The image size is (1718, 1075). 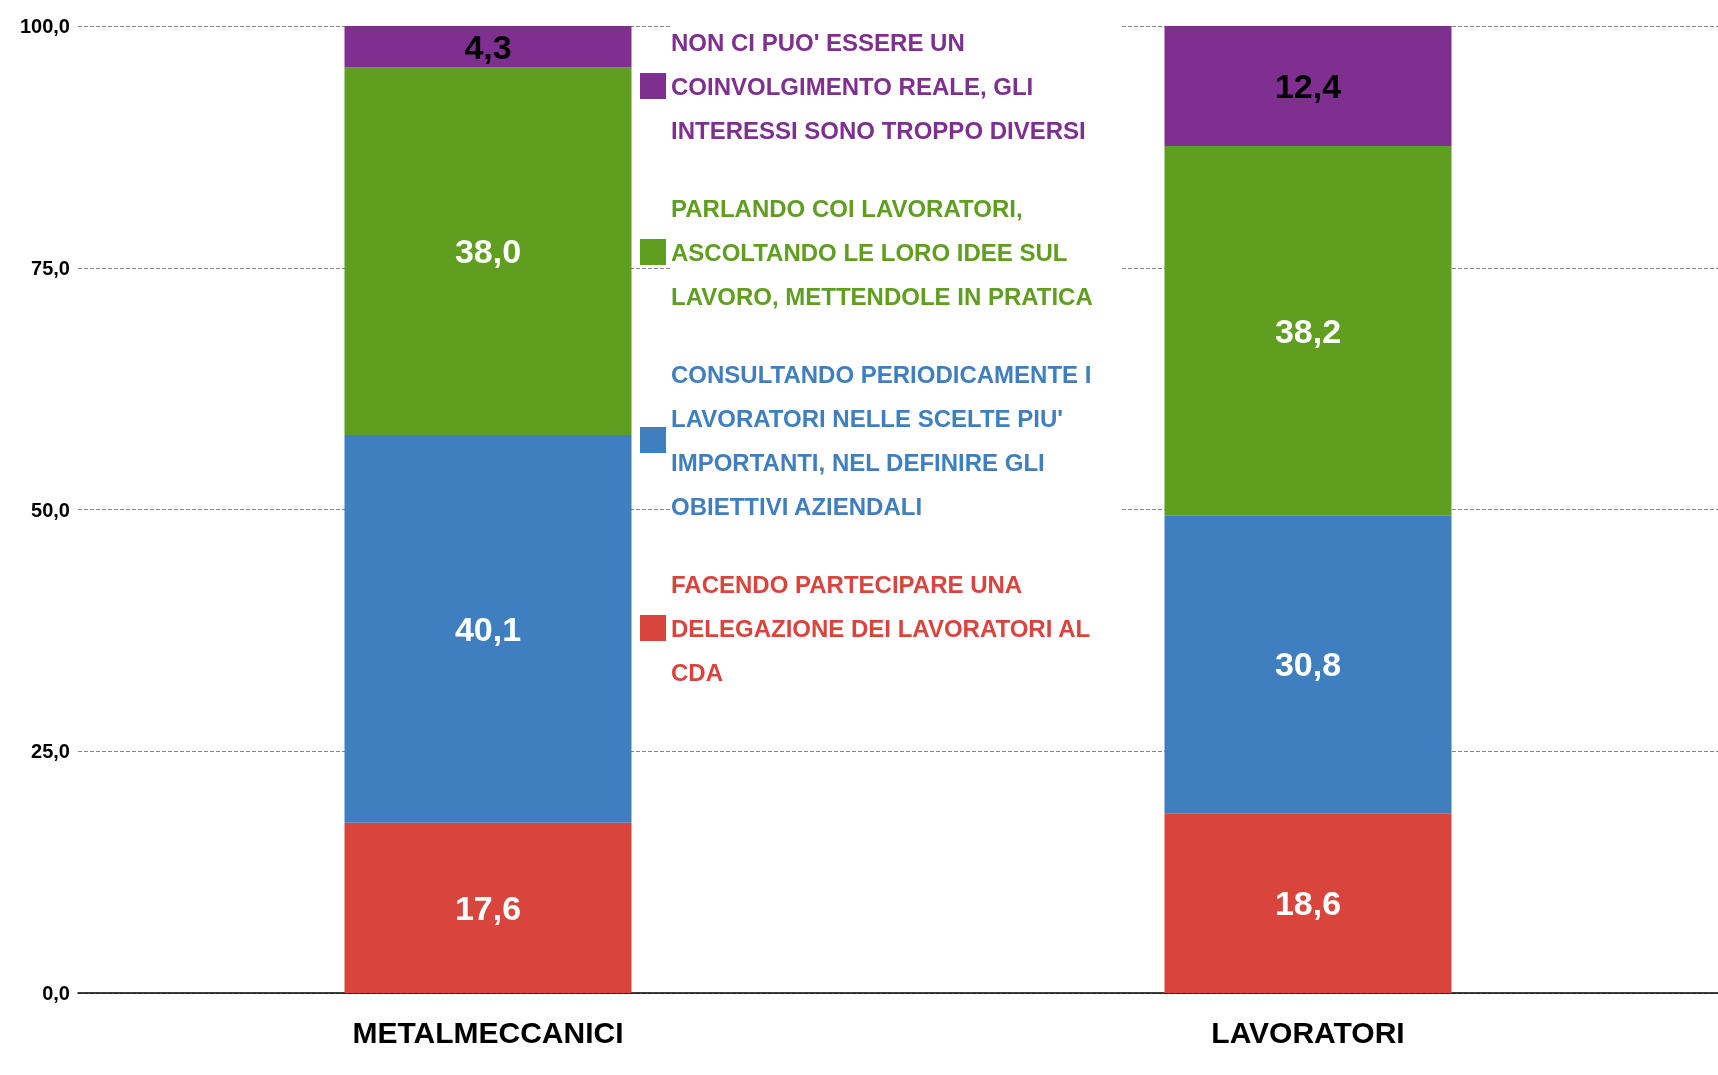 I want to click on data-label: 17,6, so click(x=488, y=907).